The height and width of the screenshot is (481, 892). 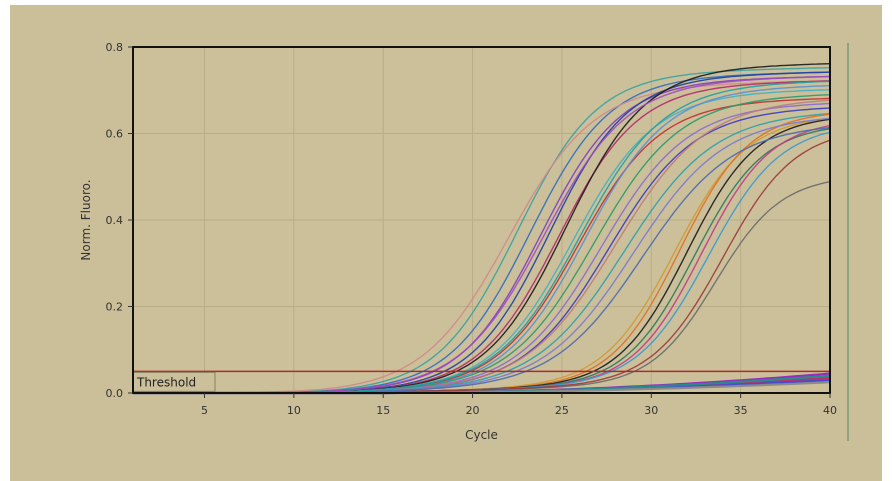 I want to click on x-tick-label: 15, so click(x=383, y=410).